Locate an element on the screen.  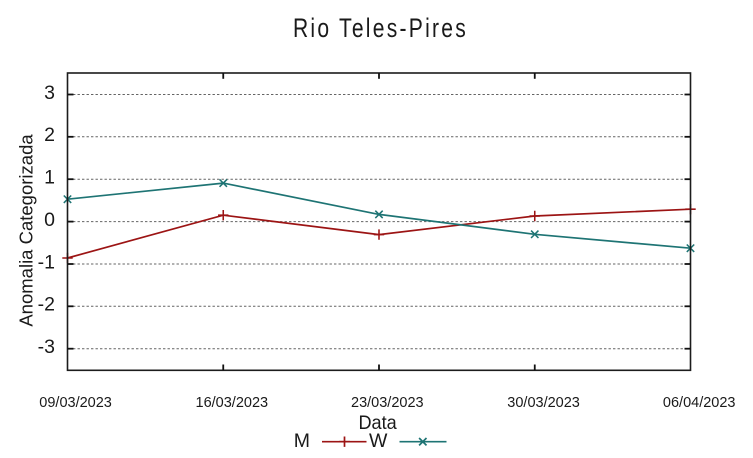
svg-text: Anomalia Categorizada is located at coordinates (26, 230).